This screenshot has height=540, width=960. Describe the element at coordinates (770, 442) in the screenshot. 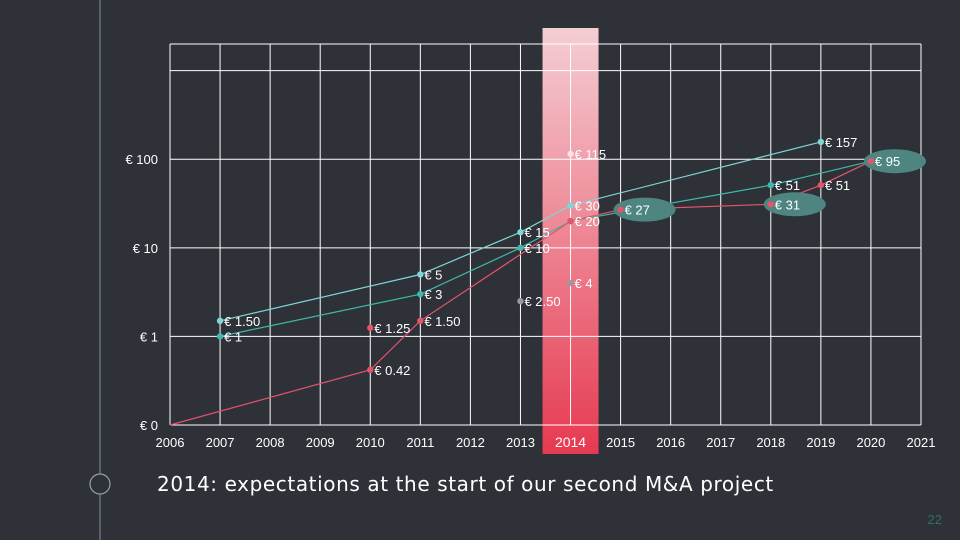

I see `x-tick-label: 2018` at that location.